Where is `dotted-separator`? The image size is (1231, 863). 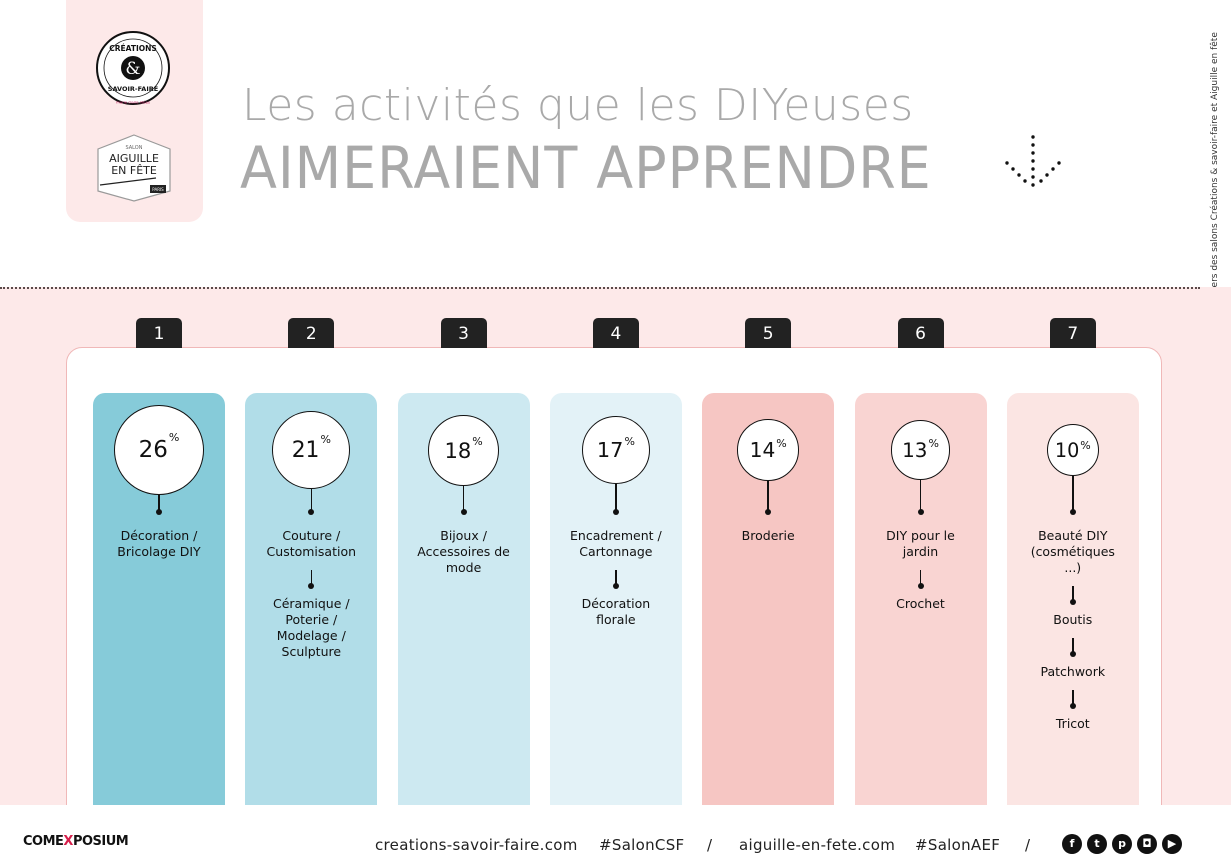 dotted-separator is located at coordinates (600, 288).